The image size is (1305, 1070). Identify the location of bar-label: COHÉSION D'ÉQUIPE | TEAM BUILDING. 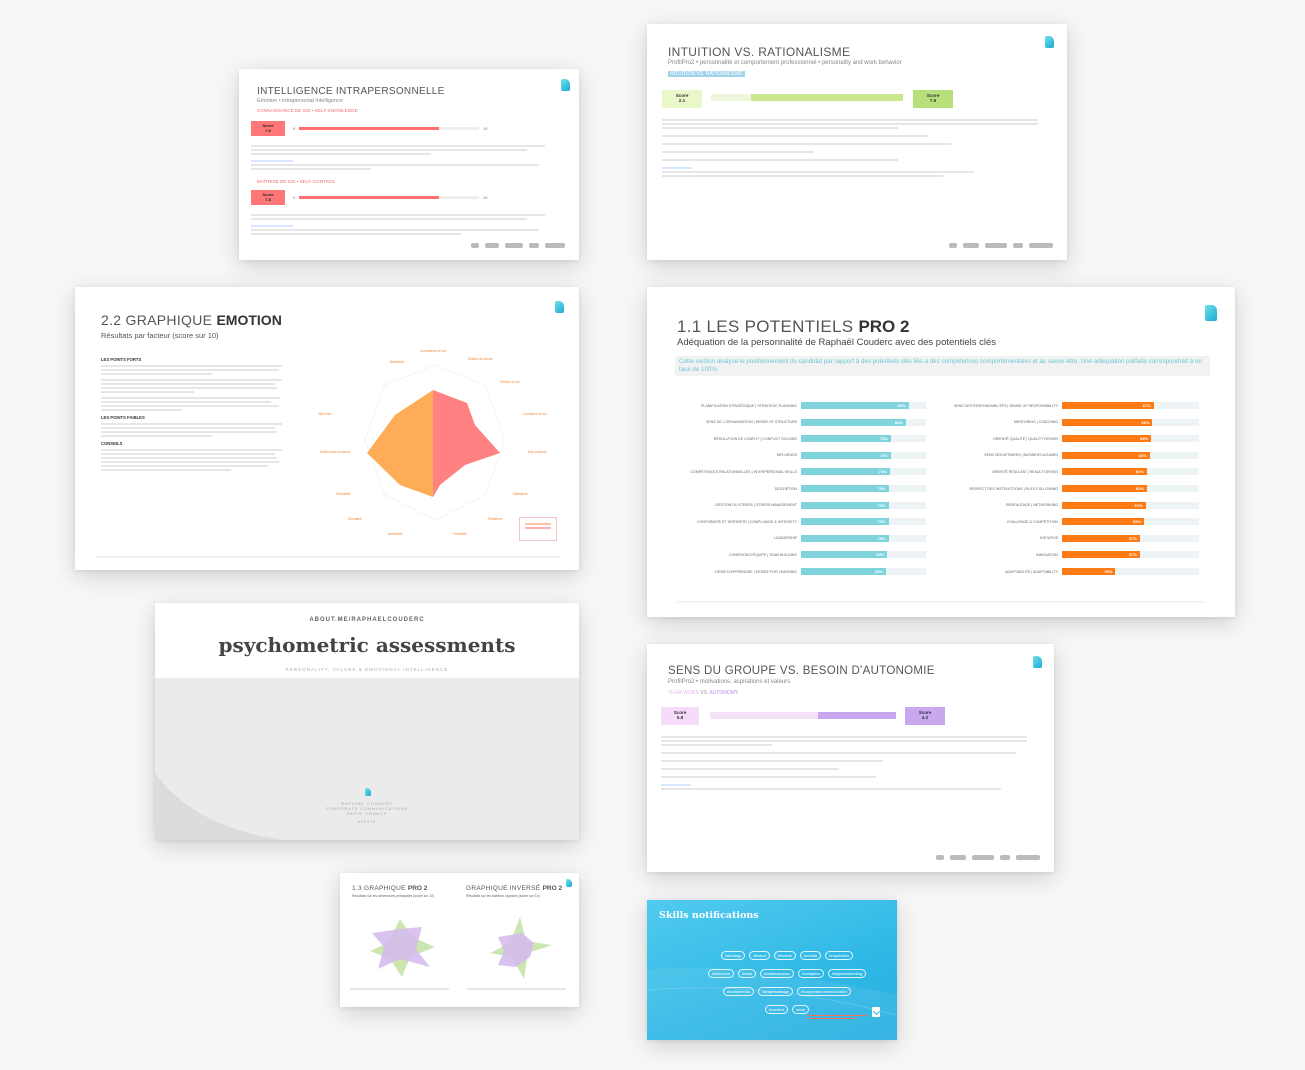
(763, 554).